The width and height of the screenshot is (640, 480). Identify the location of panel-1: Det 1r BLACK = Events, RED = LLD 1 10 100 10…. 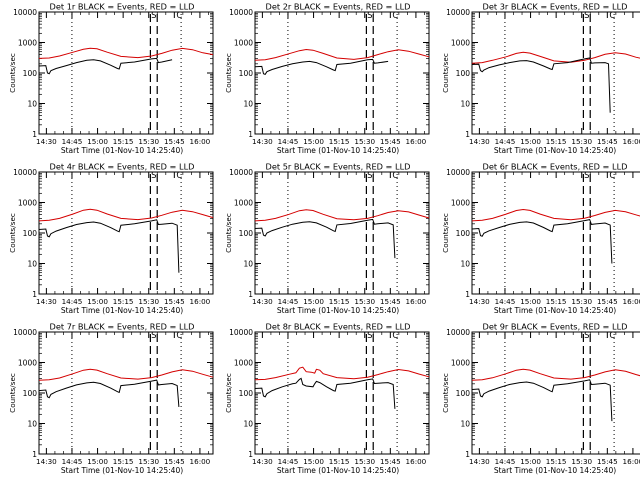
(111, 78).